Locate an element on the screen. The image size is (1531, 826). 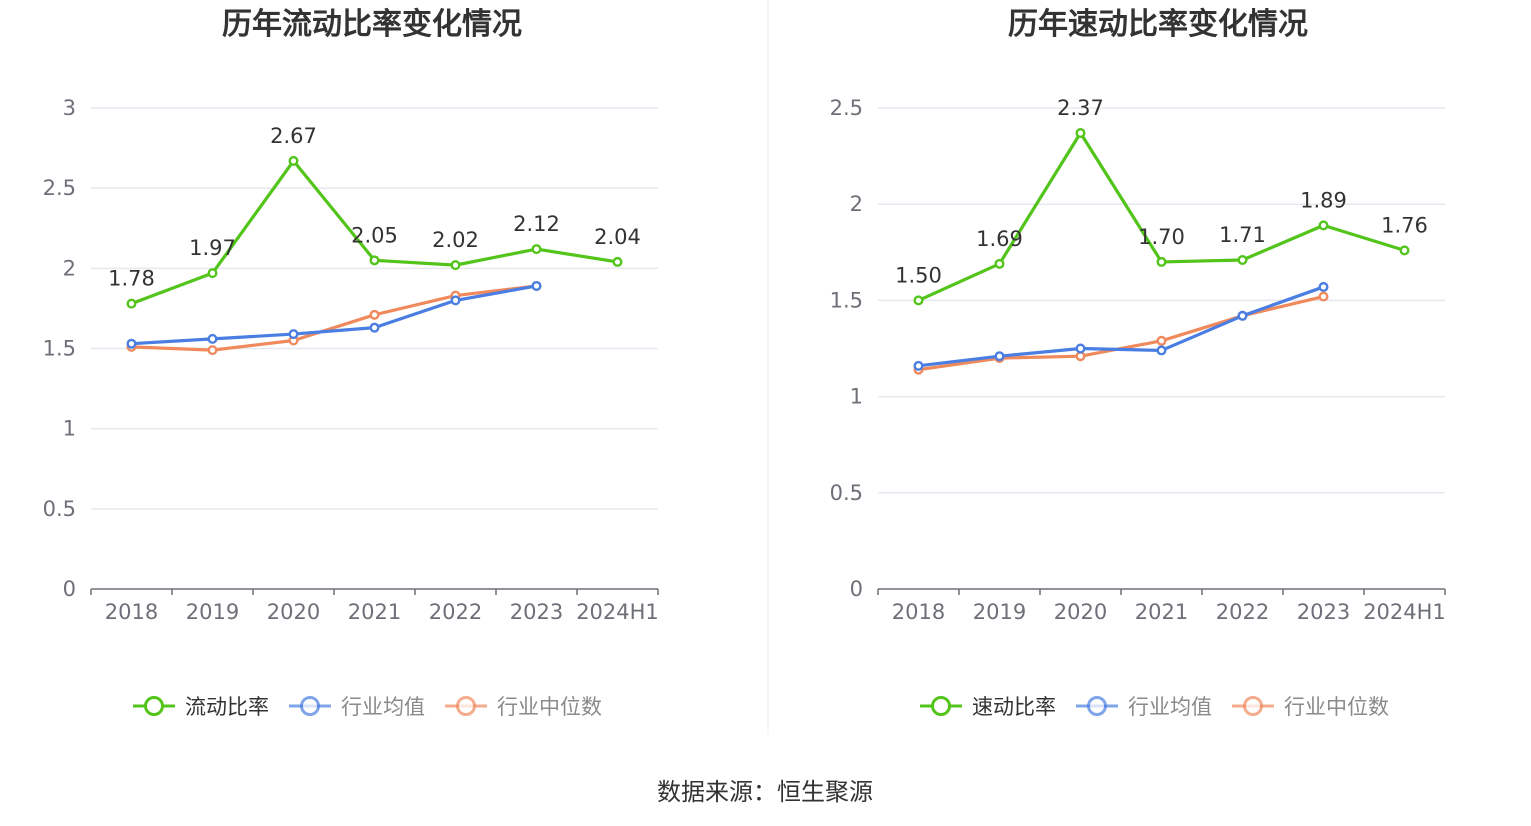
data-label: 2.37 is located at coordinates (1080, 108).